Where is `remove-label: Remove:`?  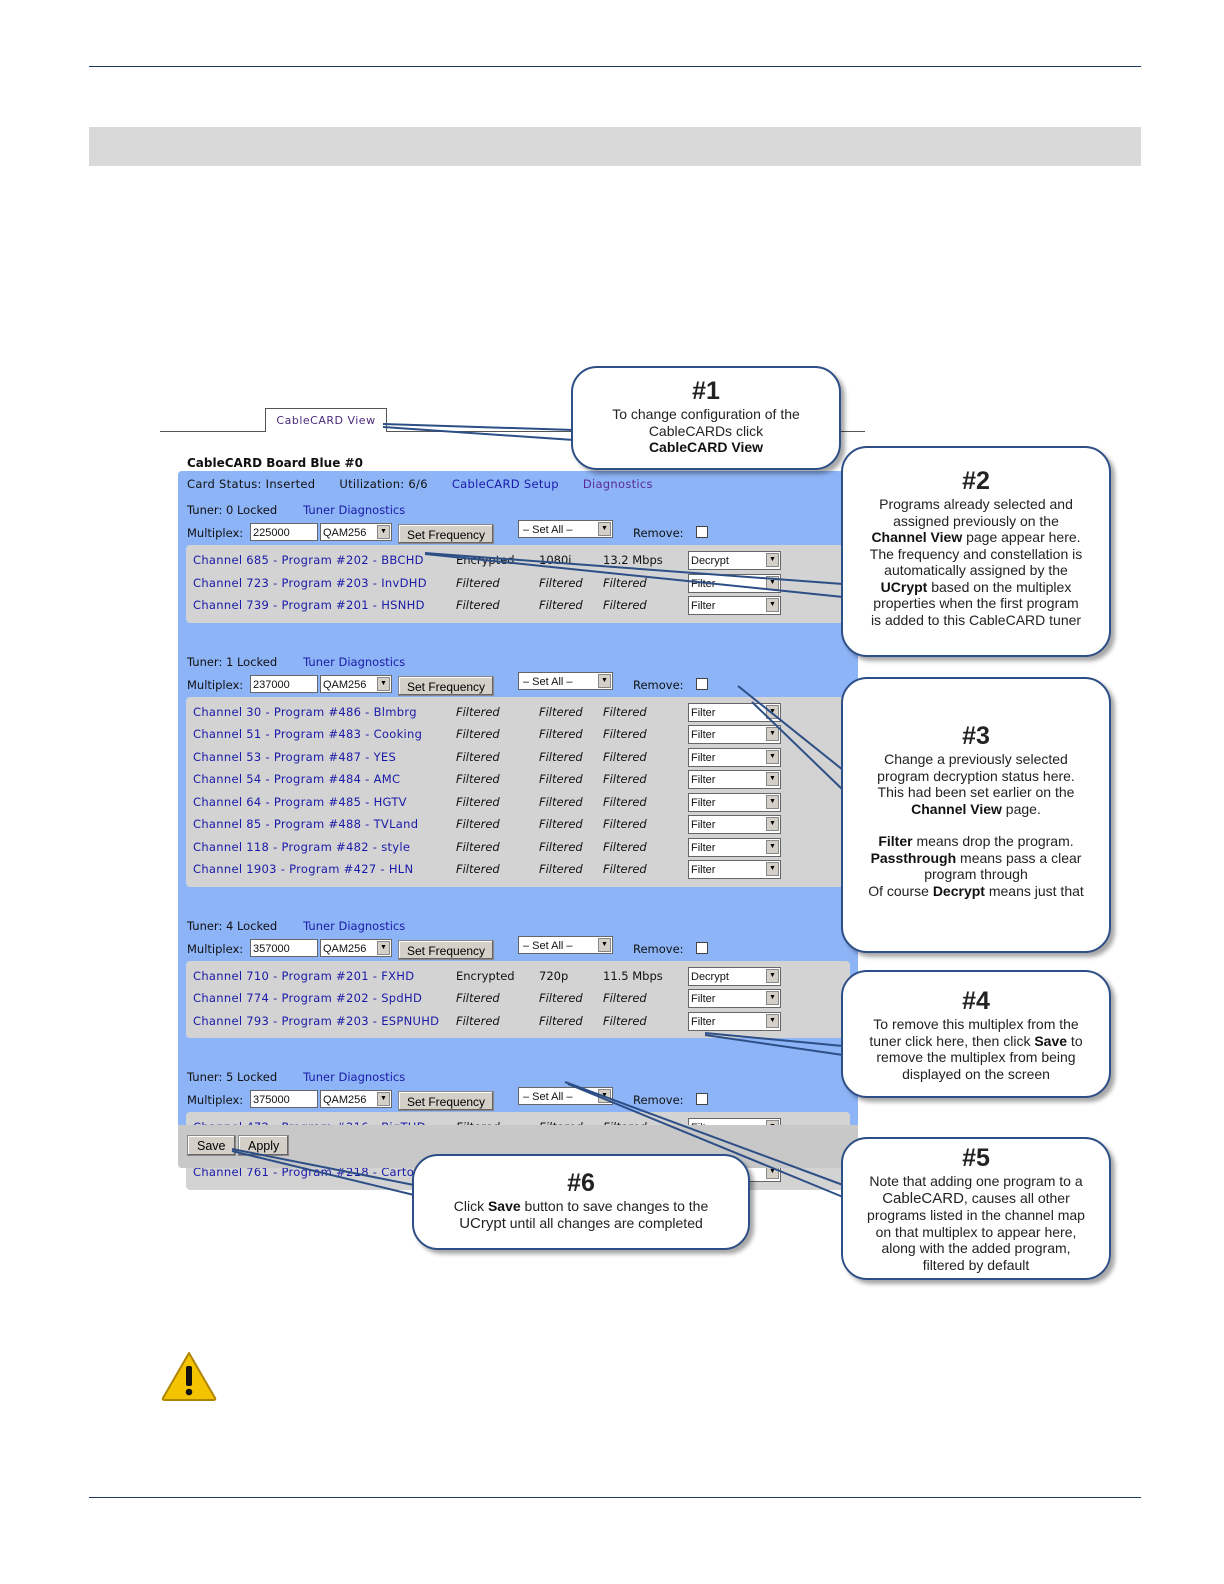 remove-label: Remove: is located at coordinates (658, 533).